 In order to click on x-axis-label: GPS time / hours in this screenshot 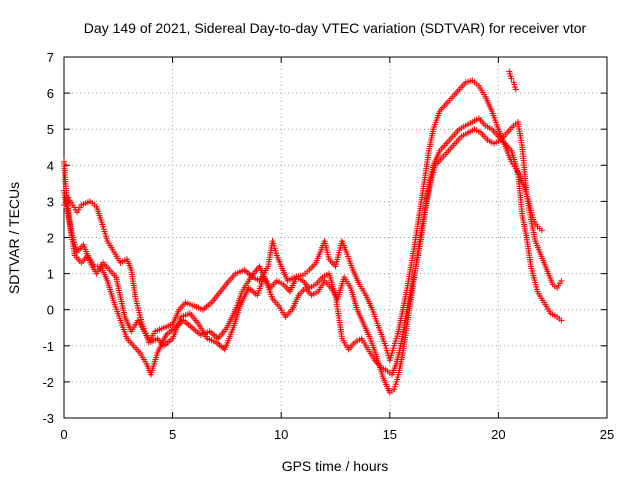, I will do `click(335, 466)`.